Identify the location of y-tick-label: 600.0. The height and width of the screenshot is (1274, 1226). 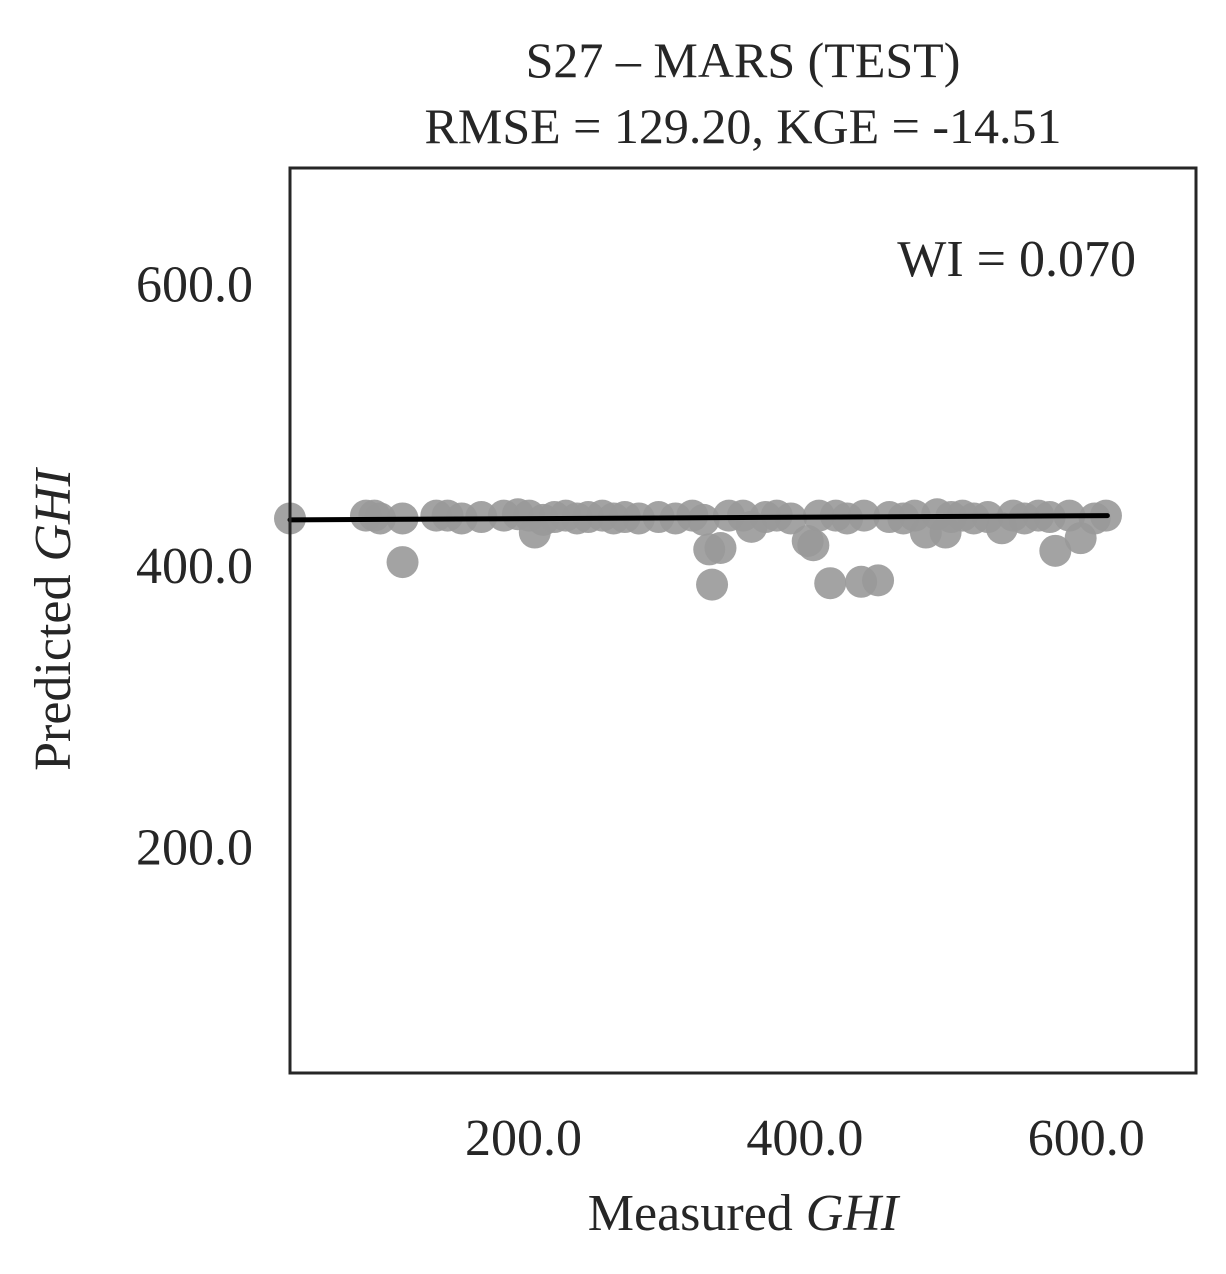
(194, 284).